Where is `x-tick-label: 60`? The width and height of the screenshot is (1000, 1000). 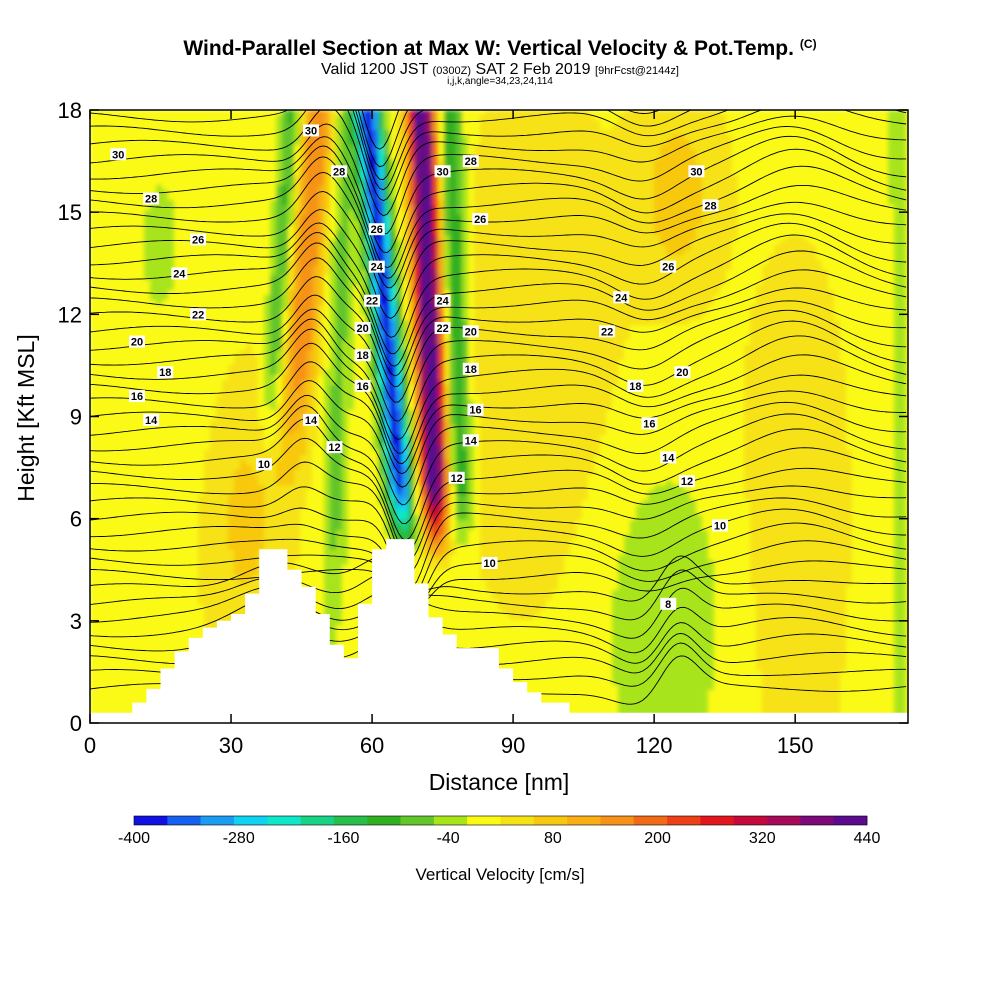 x-tick-label: 60 is located at coordinates (372, 745).